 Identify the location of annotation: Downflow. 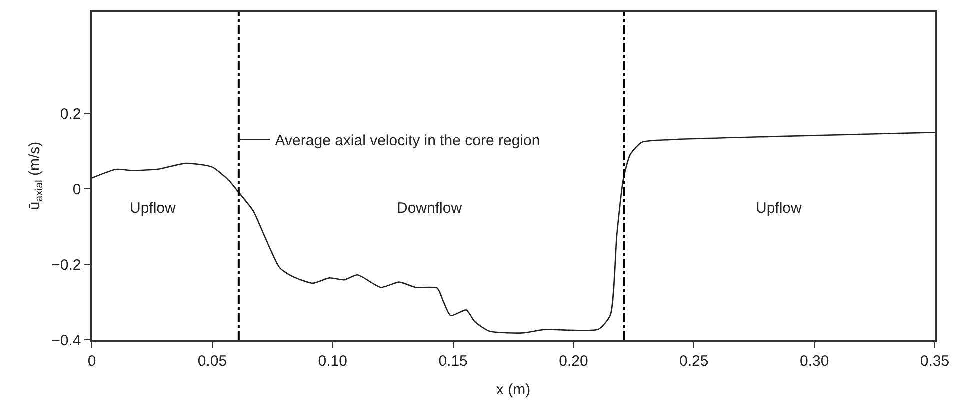
(429, 208).